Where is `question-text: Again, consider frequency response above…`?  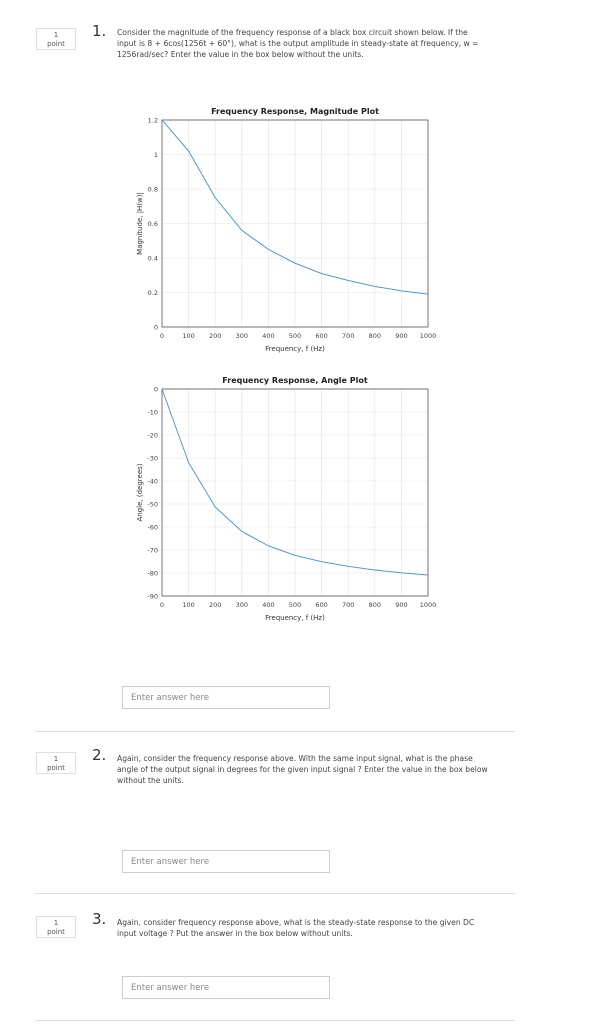
question-text: Again, consider frequency response above… is located at coordinates (296, 928).